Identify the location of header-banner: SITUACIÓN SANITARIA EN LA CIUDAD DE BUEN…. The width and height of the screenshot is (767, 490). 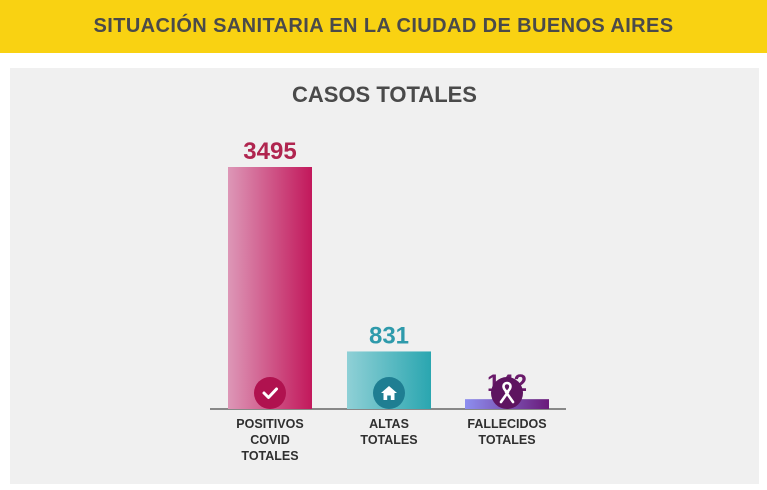
(383, 26).